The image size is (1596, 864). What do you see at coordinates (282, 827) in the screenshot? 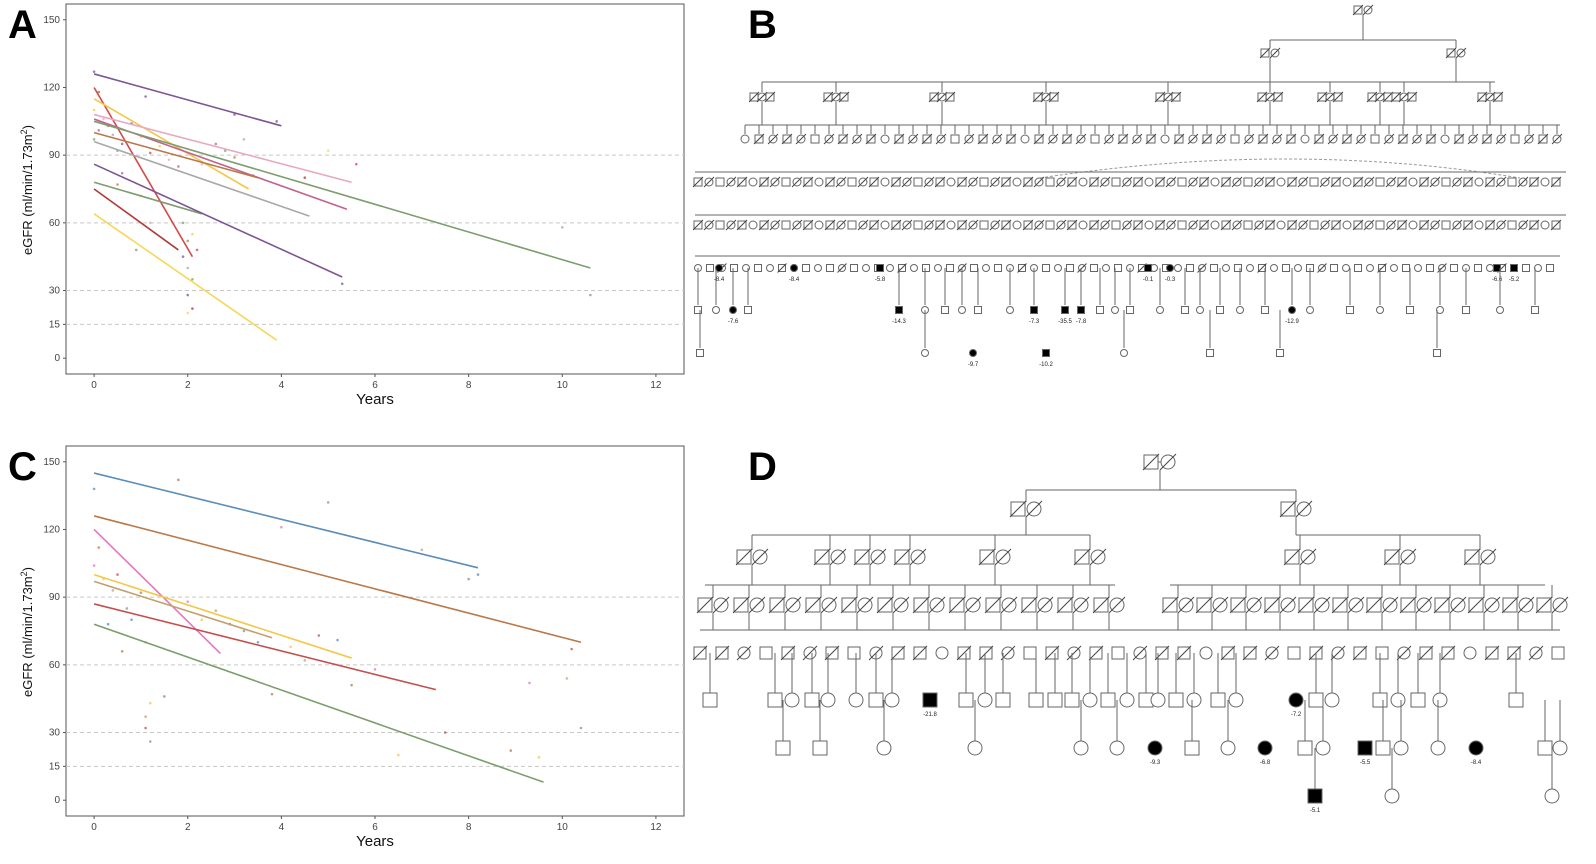
I see `x-tick-label: 4` at bounding box center [282, 827].